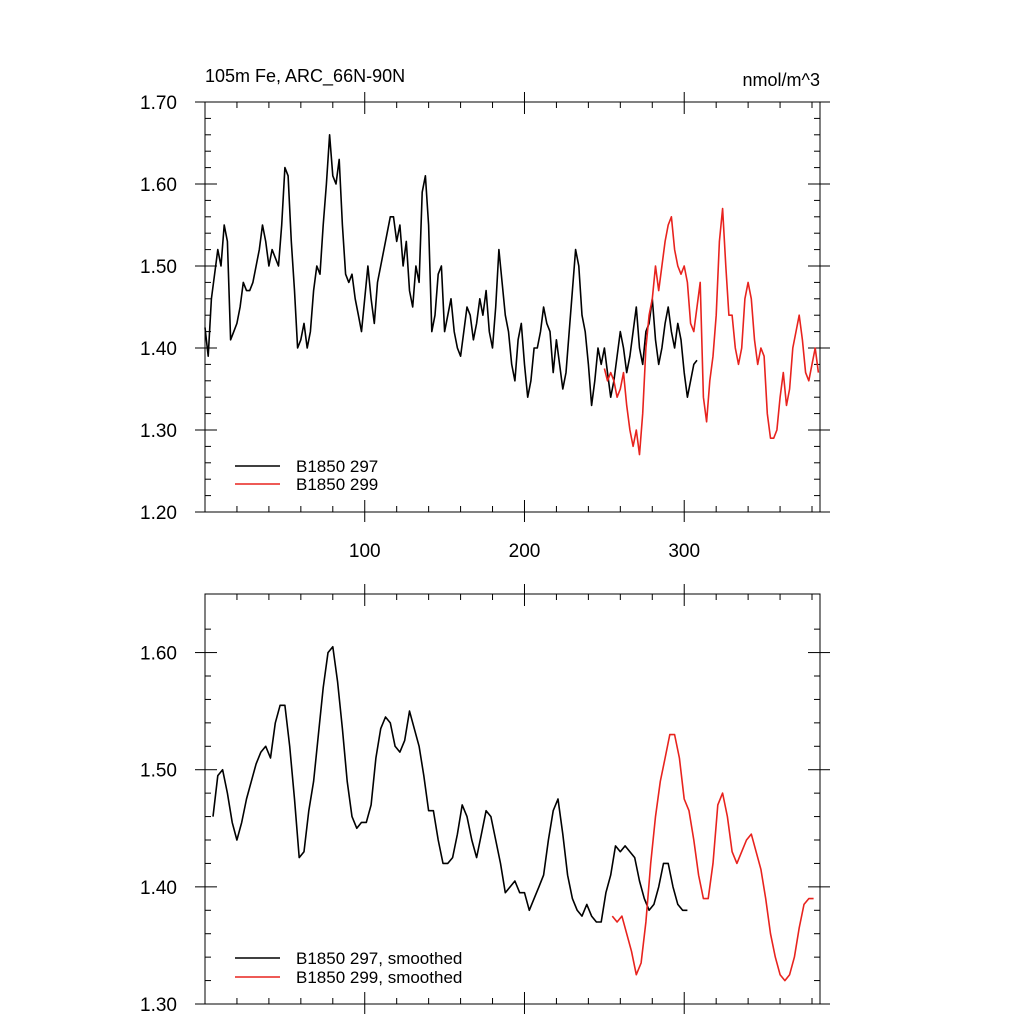  What do you see at coordinates (158, 103) in the screenshot?
I see `y-tick-label: 1.70` at bounding box center [158, 103].